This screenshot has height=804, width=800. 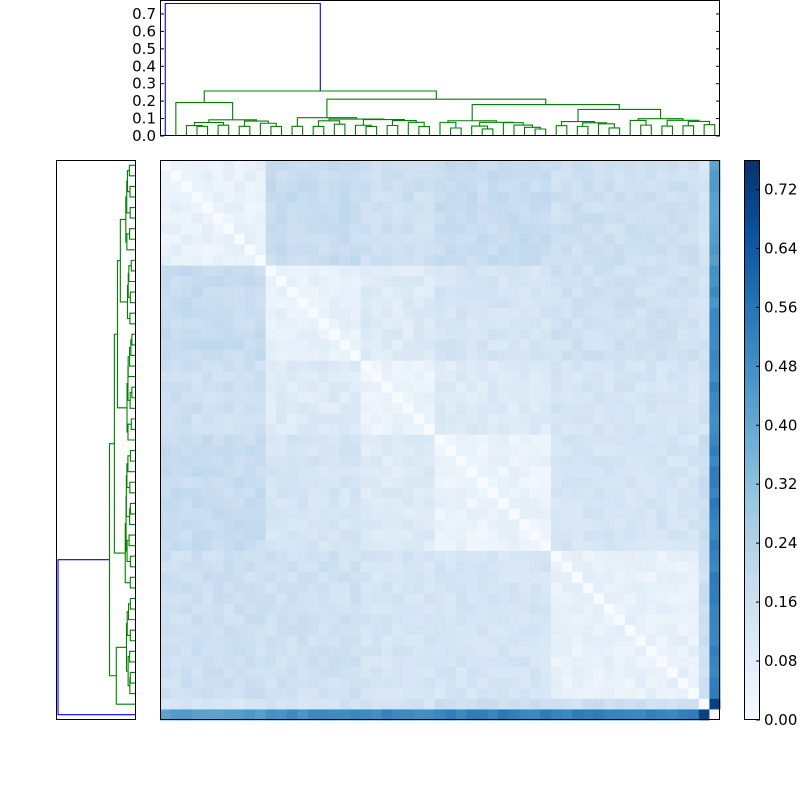 I want to click on colorbar-tick-label: 0.08, so click(x=780, y=661).